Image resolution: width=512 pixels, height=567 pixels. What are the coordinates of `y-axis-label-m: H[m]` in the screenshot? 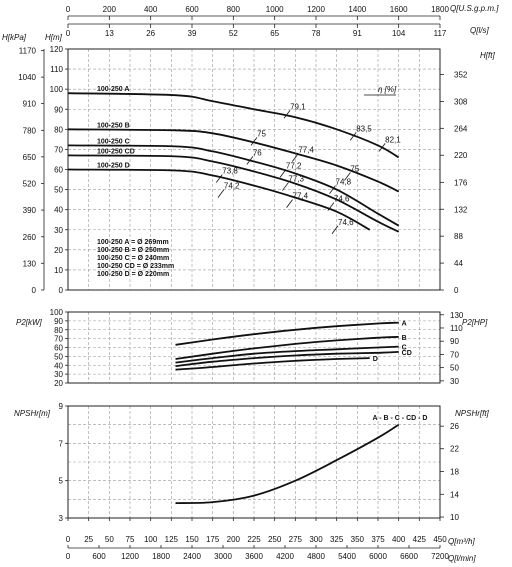 It's located at (54, 37).